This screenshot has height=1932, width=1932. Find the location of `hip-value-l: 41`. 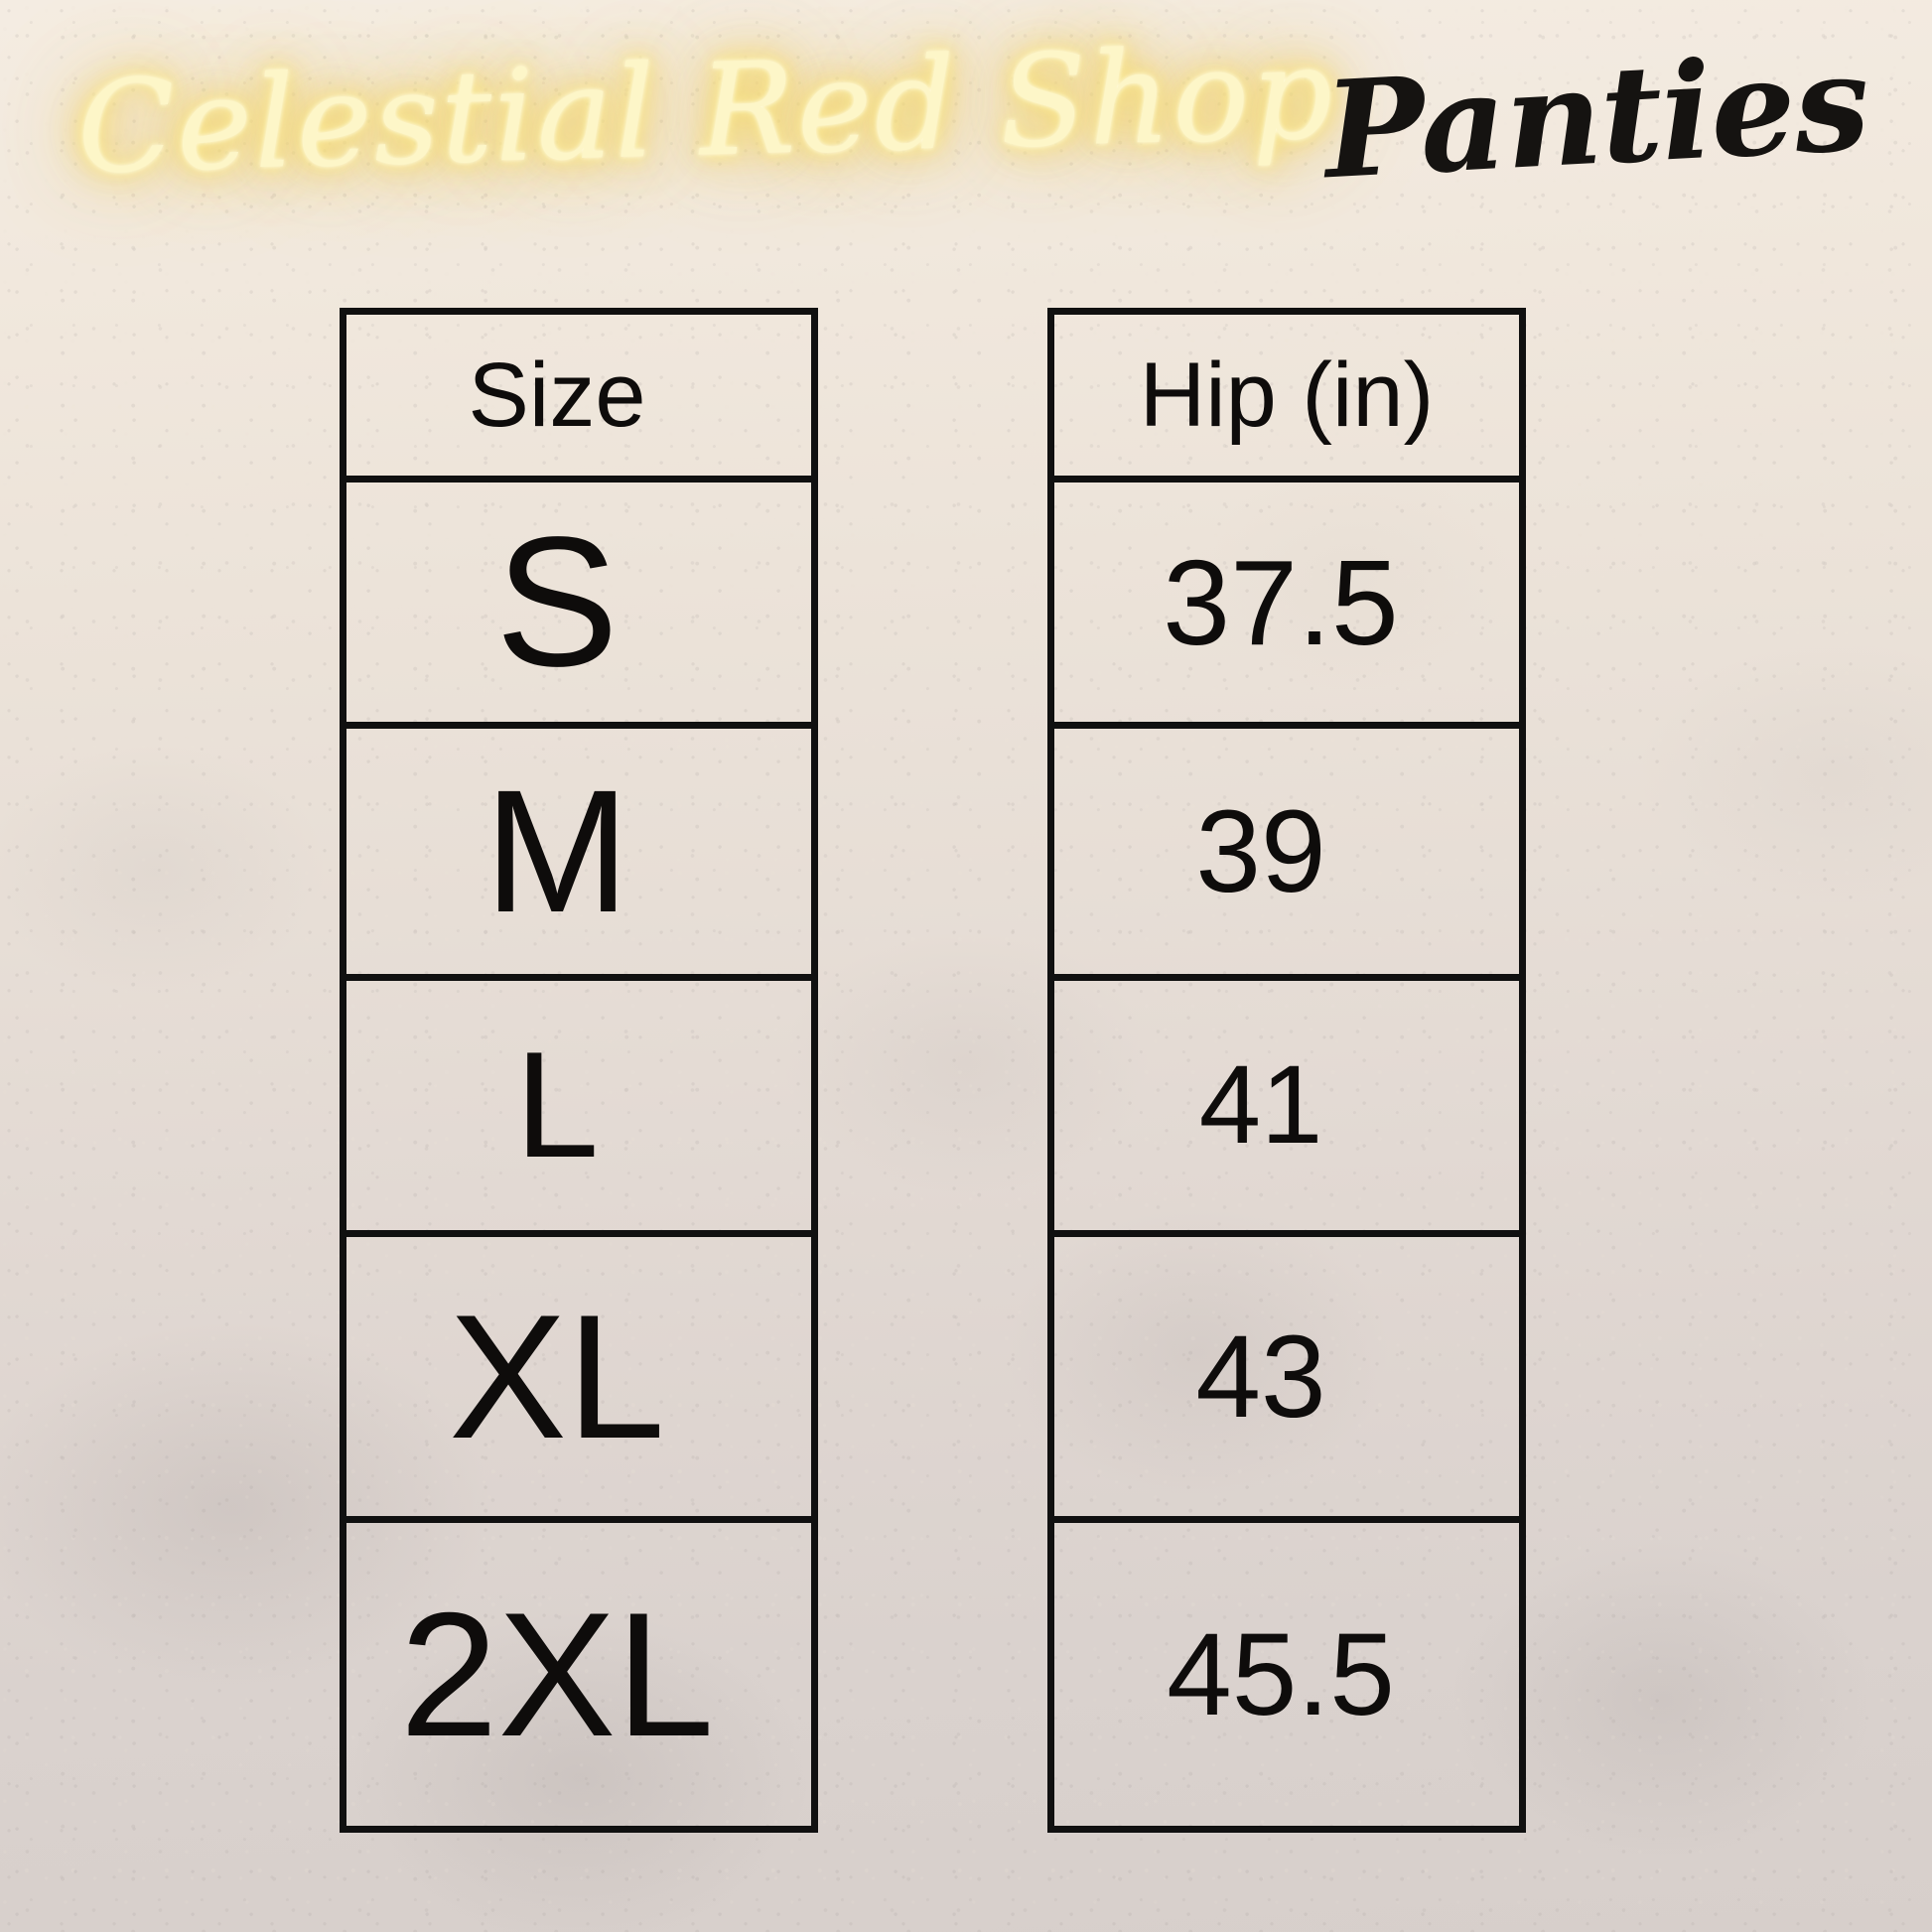

hip-value-l: 41 is located at coordinates (1260, 1105).